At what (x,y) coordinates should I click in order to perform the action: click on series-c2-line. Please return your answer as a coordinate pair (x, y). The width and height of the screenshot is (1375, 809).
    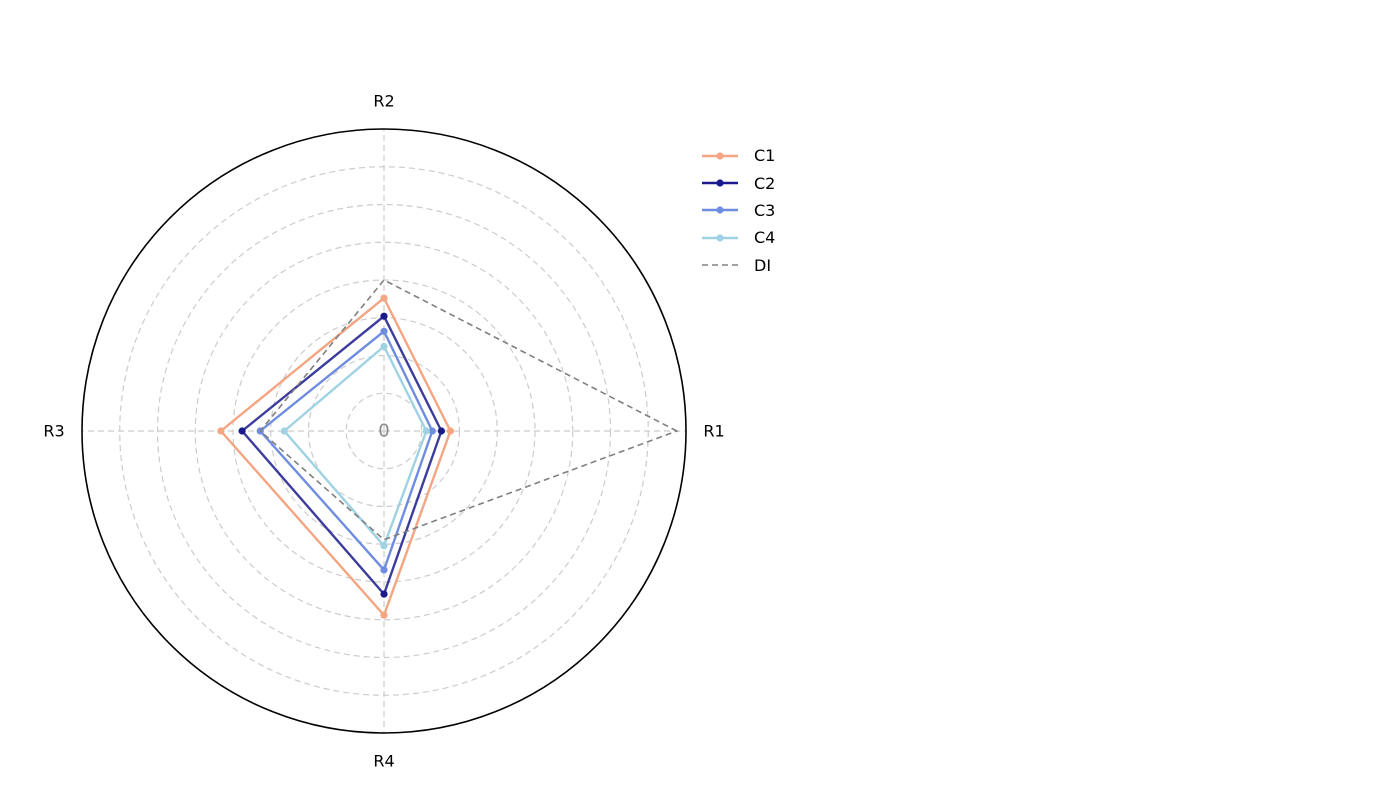
    Looking at the image, I should click on (341, 455).